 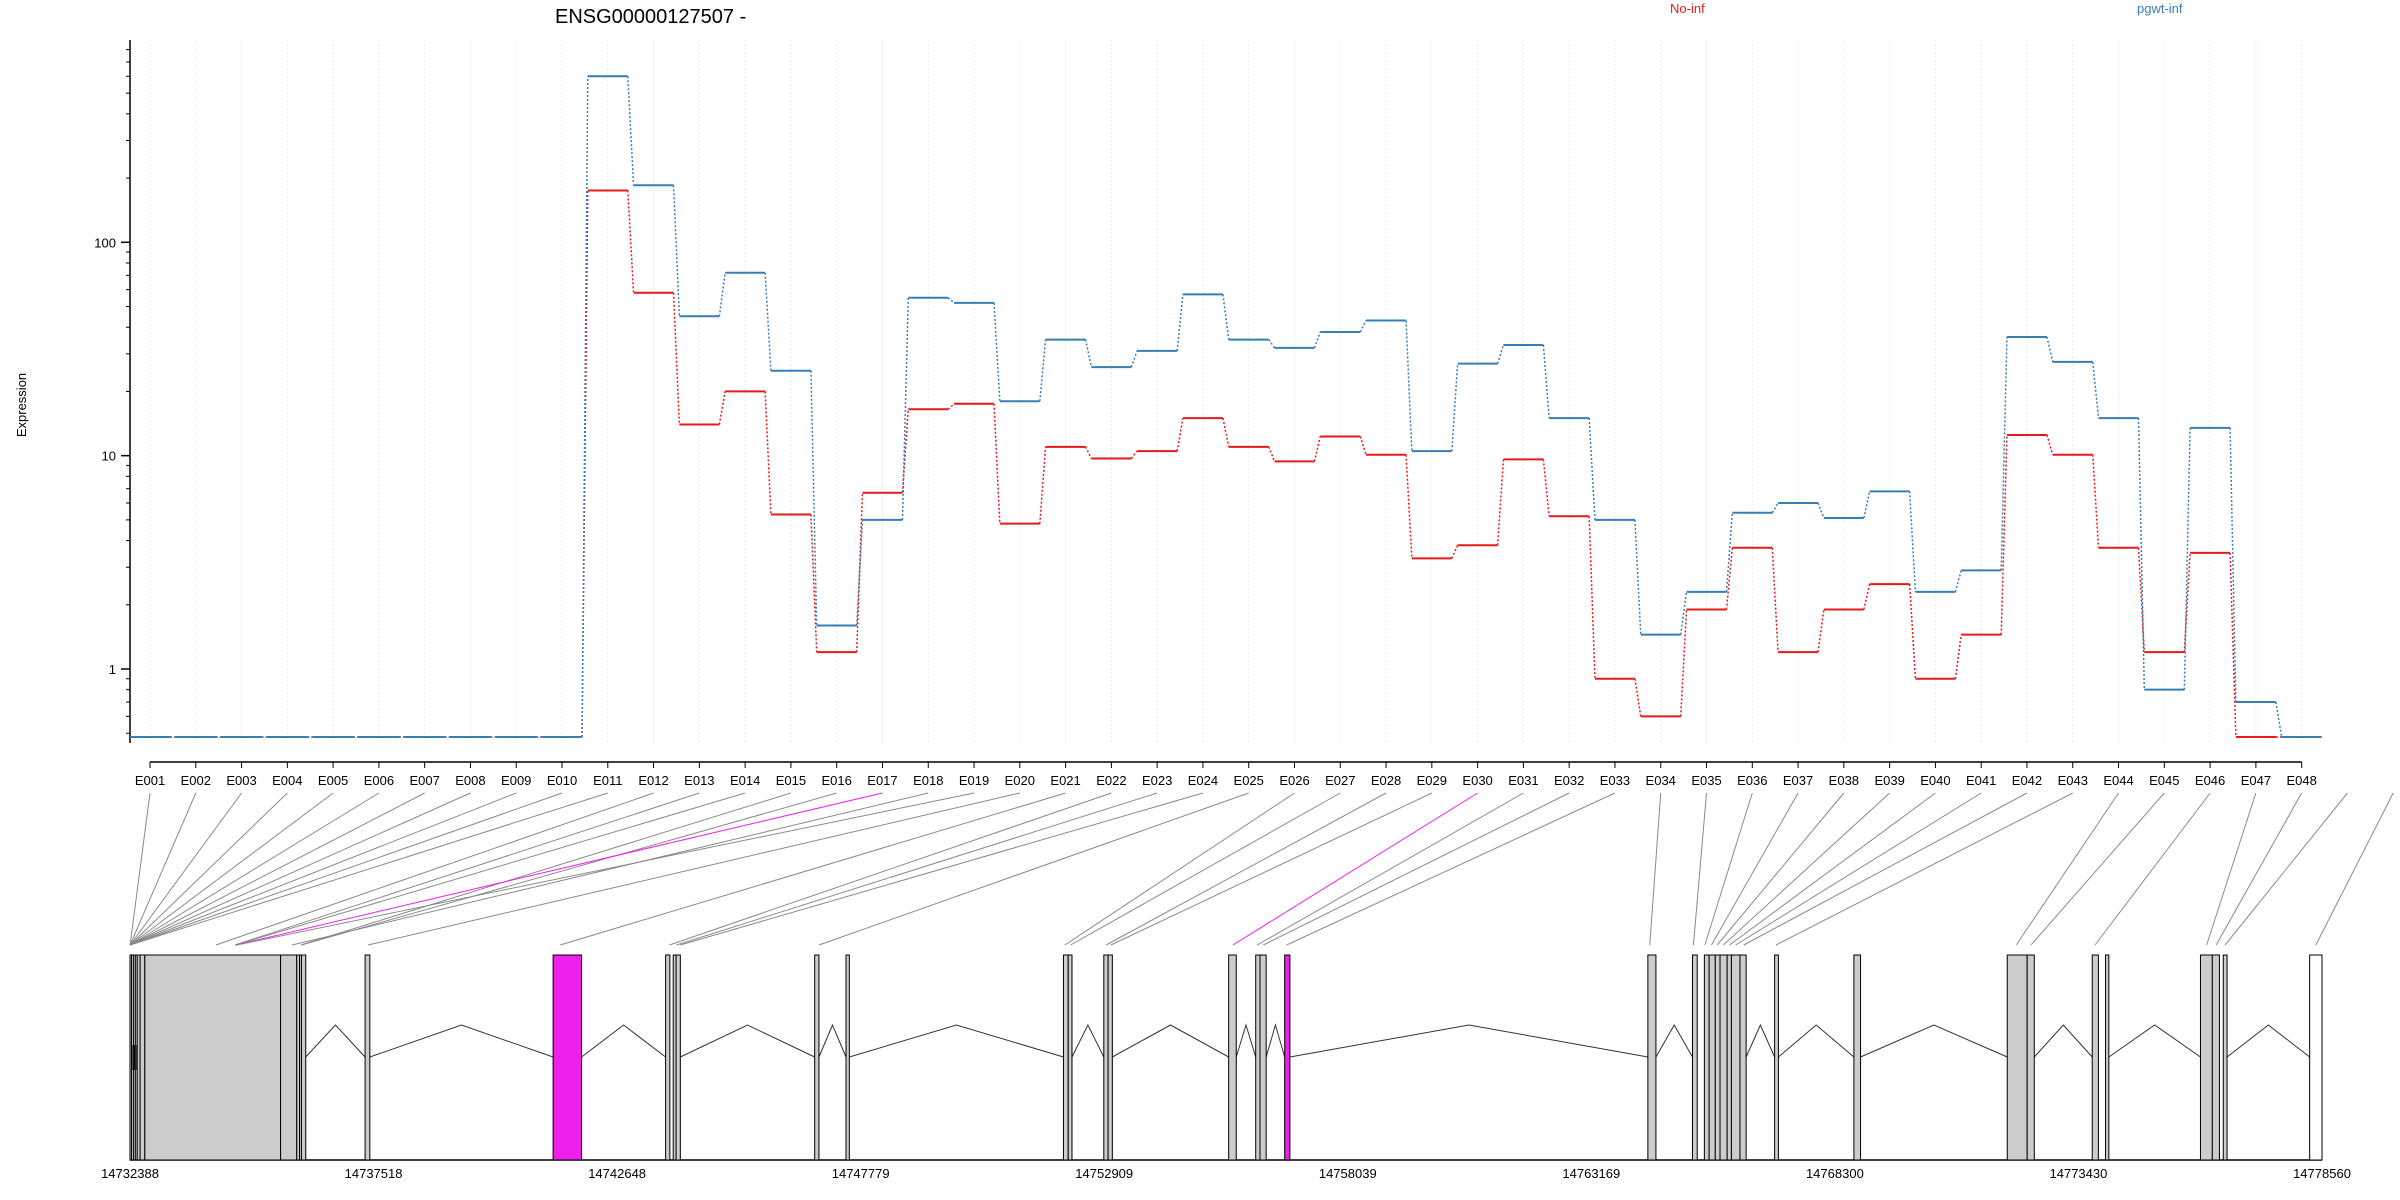 What do you see at coordinates (196, 780) in the screenshot?
I see `x-tick-label: E002` at bounding box center [196, 780].